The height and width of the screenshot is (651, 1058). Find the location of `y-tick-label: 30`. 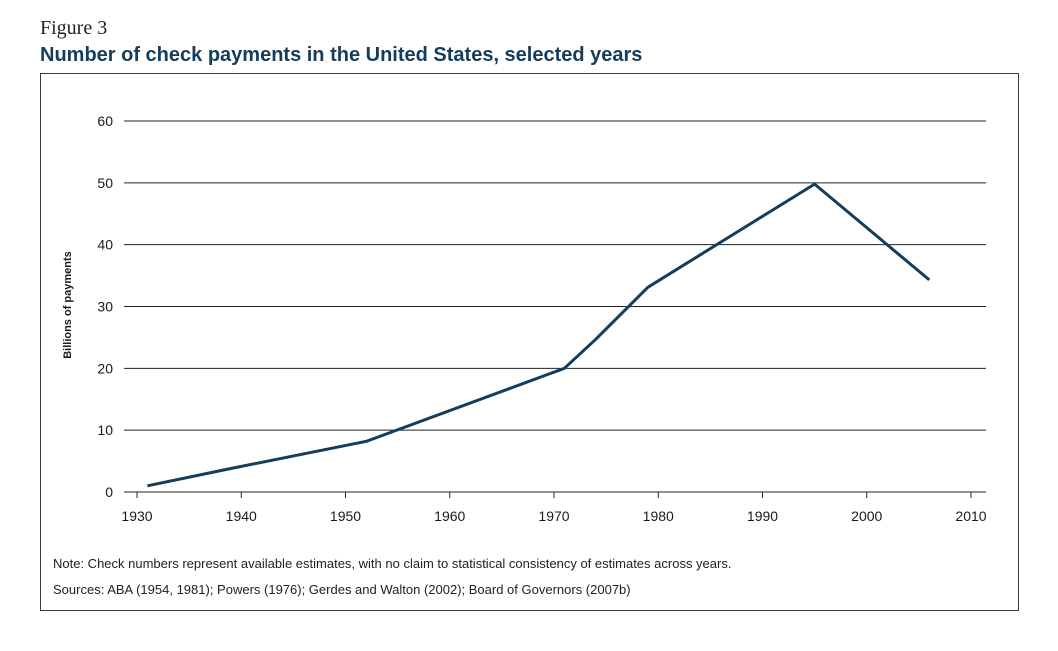

y-tick-label: 30 is located at coordinates (105, 307).